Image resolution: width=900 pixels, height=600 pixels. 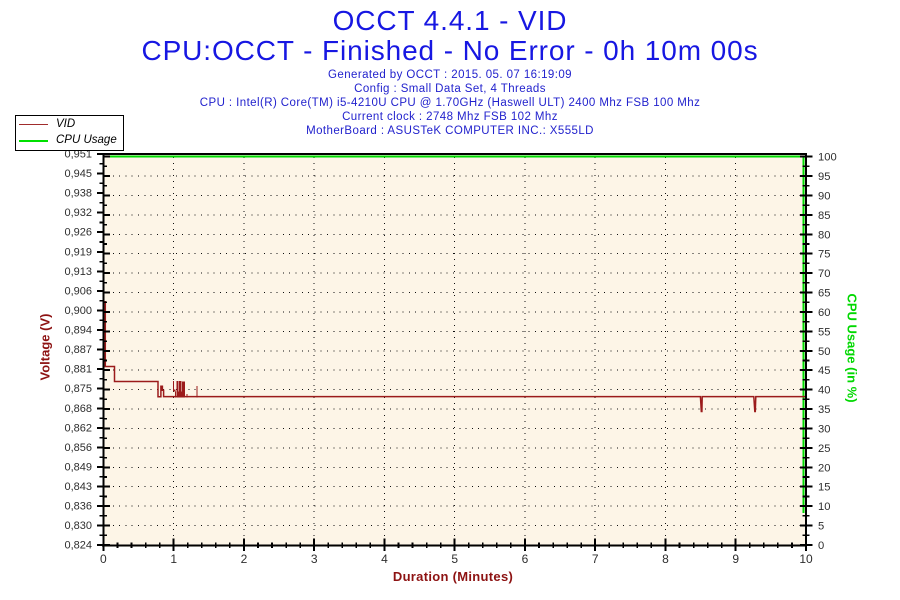 I want to click on svg-text: 0,926, so click(x=78, y=233).